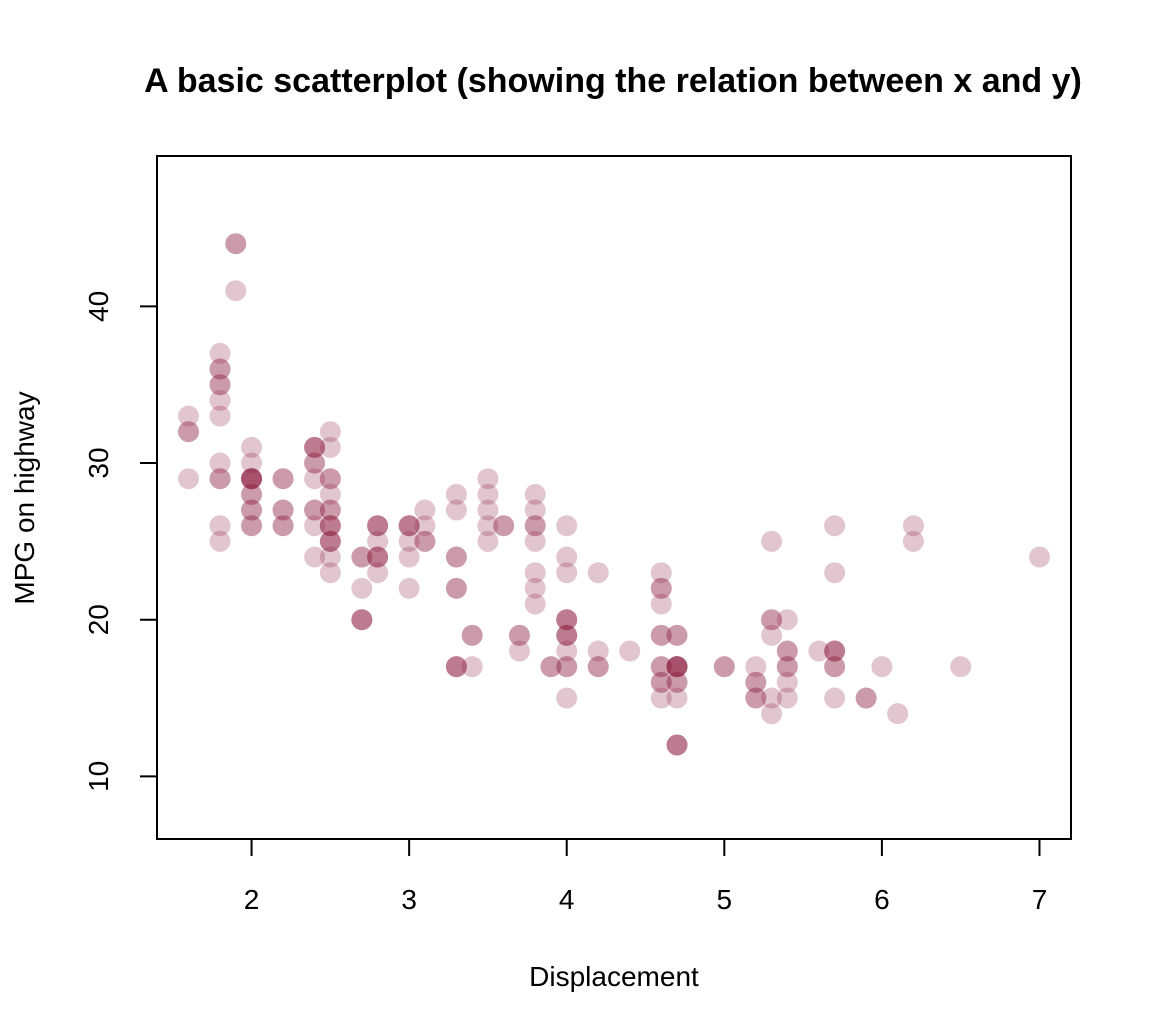 This screenshot has height=1036, width=1152. What do you see at coordinates (98, 619) in the screenshot?
I see `y-tick-label: 20` at bounding box center [98, 619].